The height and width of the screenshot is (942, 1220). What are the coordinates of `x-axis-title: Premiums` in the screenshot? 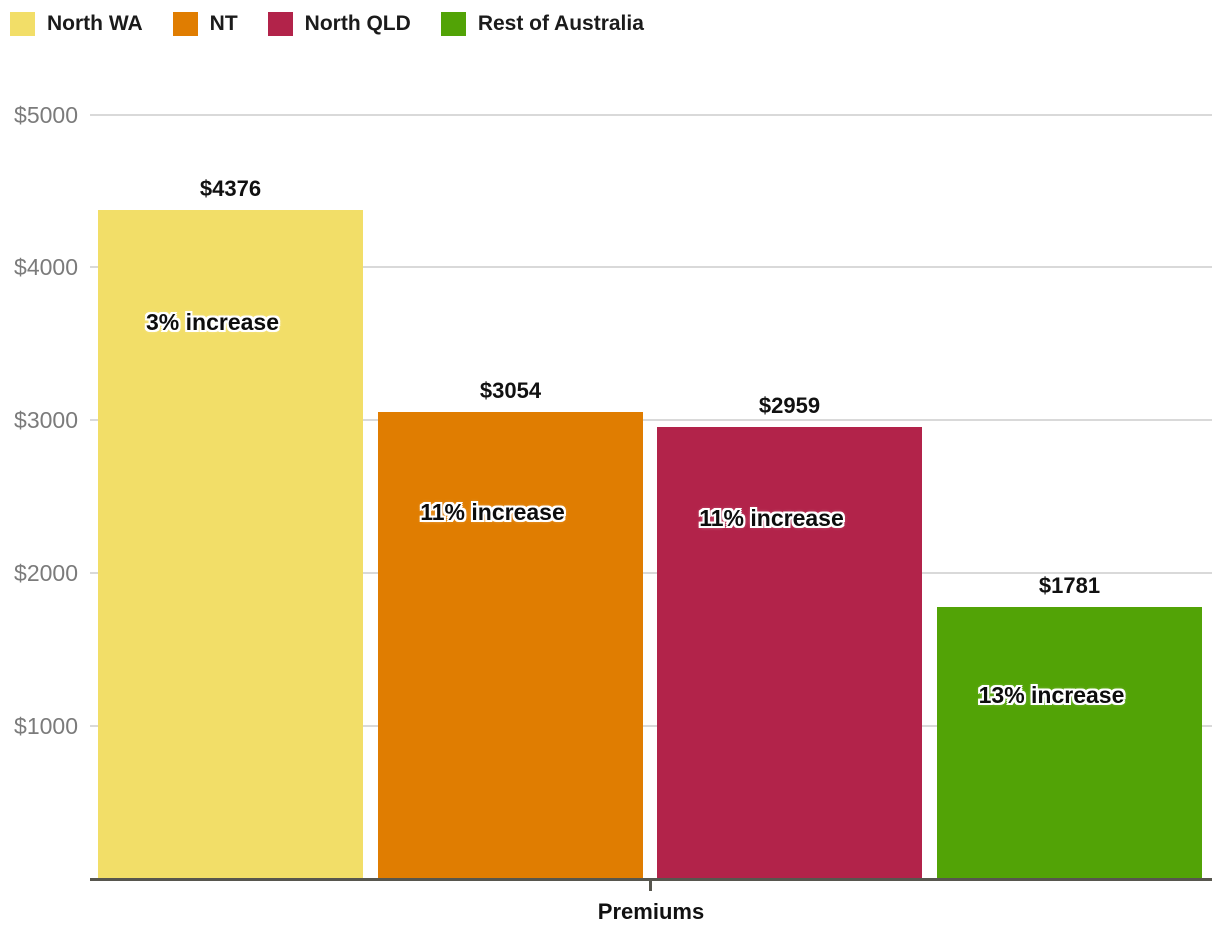 It's located at (651, 911).